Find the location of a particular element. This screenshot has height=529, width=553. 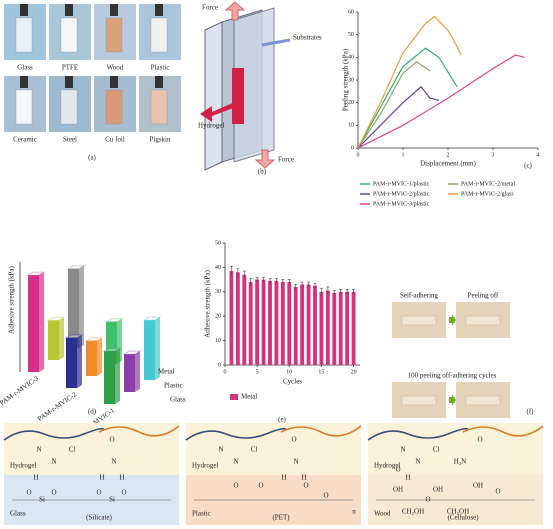

photo-caption: 100 peeling off-adhering cycles is located at coordinates (452, 376).